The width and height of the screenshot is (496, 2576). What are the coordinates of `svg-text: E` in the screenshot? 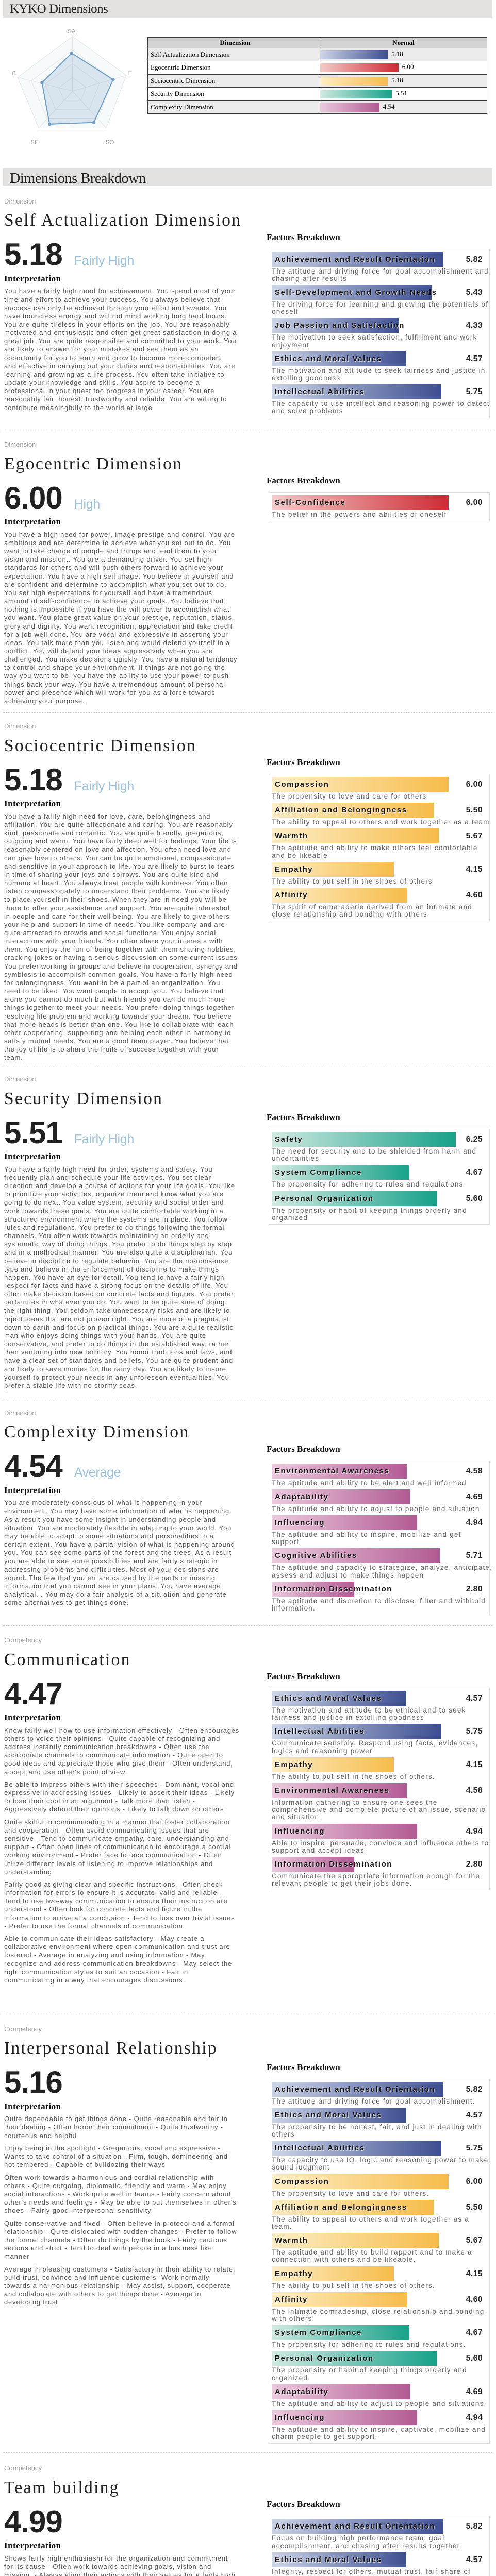 It's located at (130, 74).